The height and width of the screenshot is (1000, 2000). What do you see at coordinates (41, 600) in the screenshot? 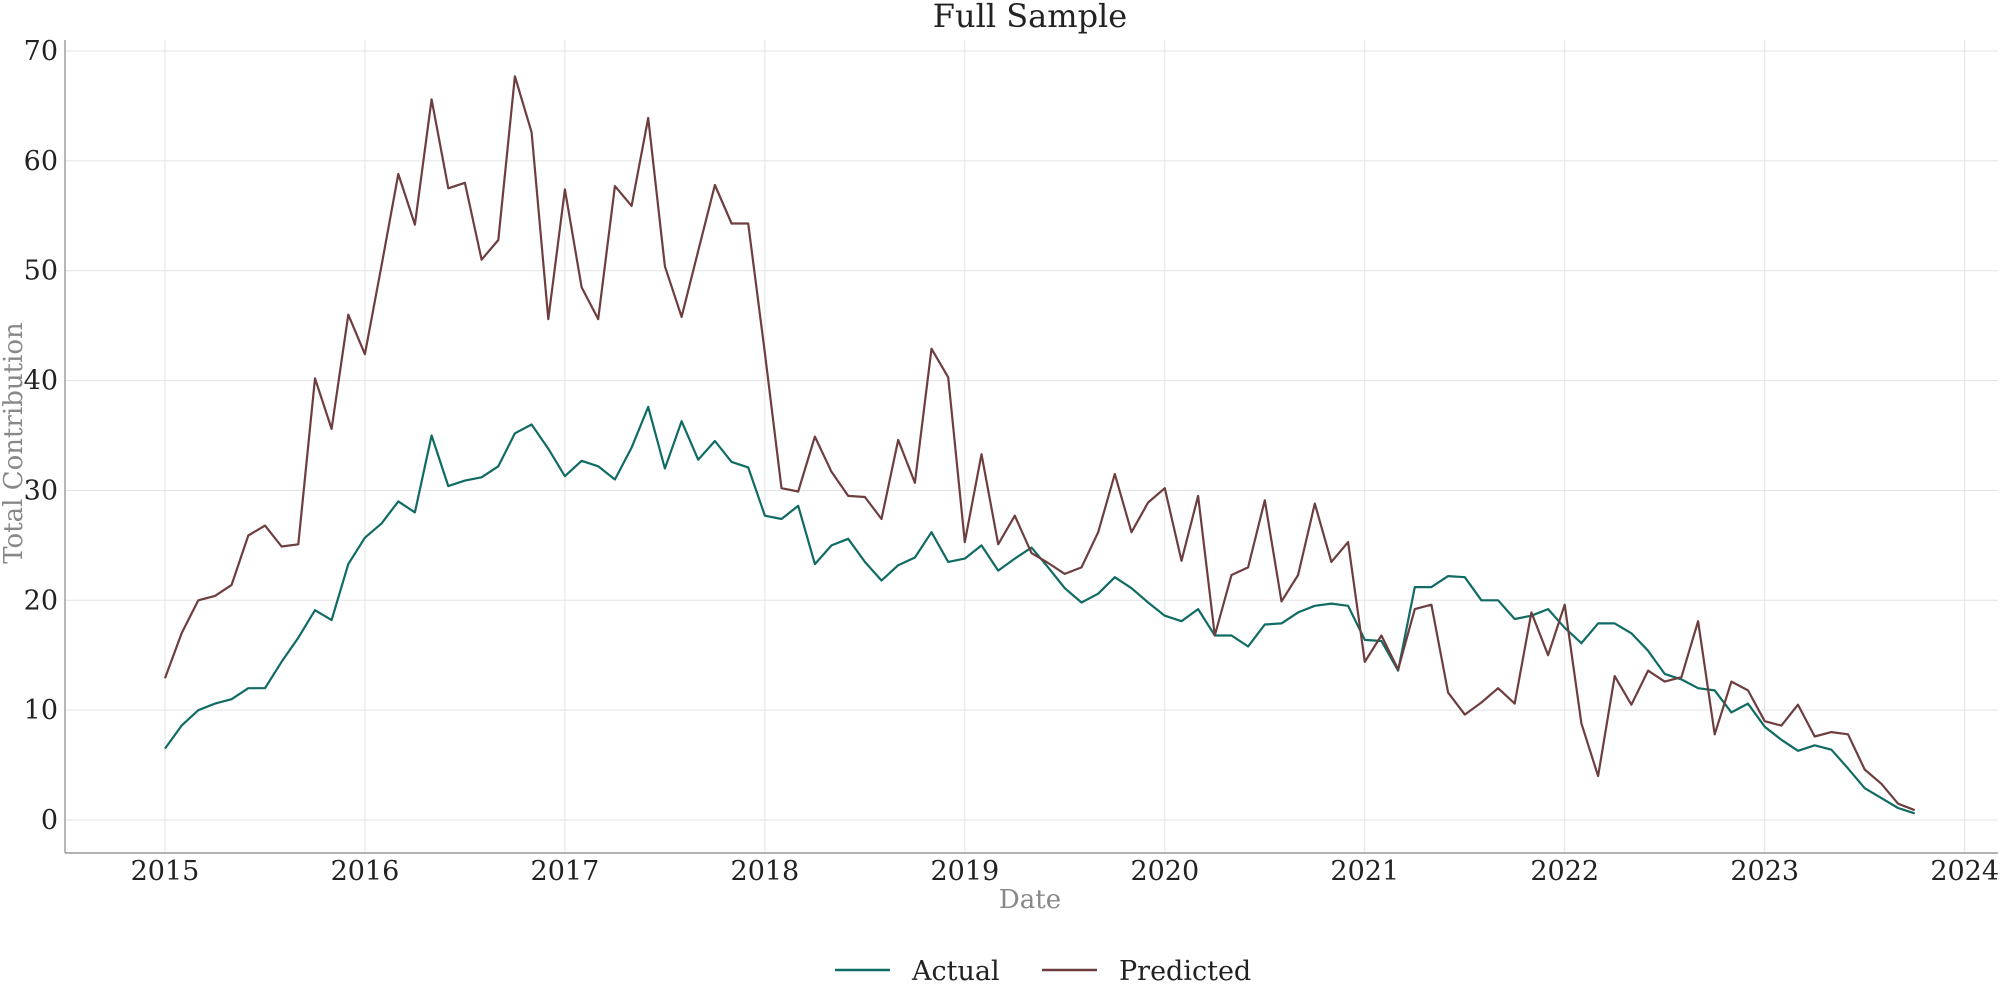
I see `y-tick-label: 20` at bounding box center [41, 600].